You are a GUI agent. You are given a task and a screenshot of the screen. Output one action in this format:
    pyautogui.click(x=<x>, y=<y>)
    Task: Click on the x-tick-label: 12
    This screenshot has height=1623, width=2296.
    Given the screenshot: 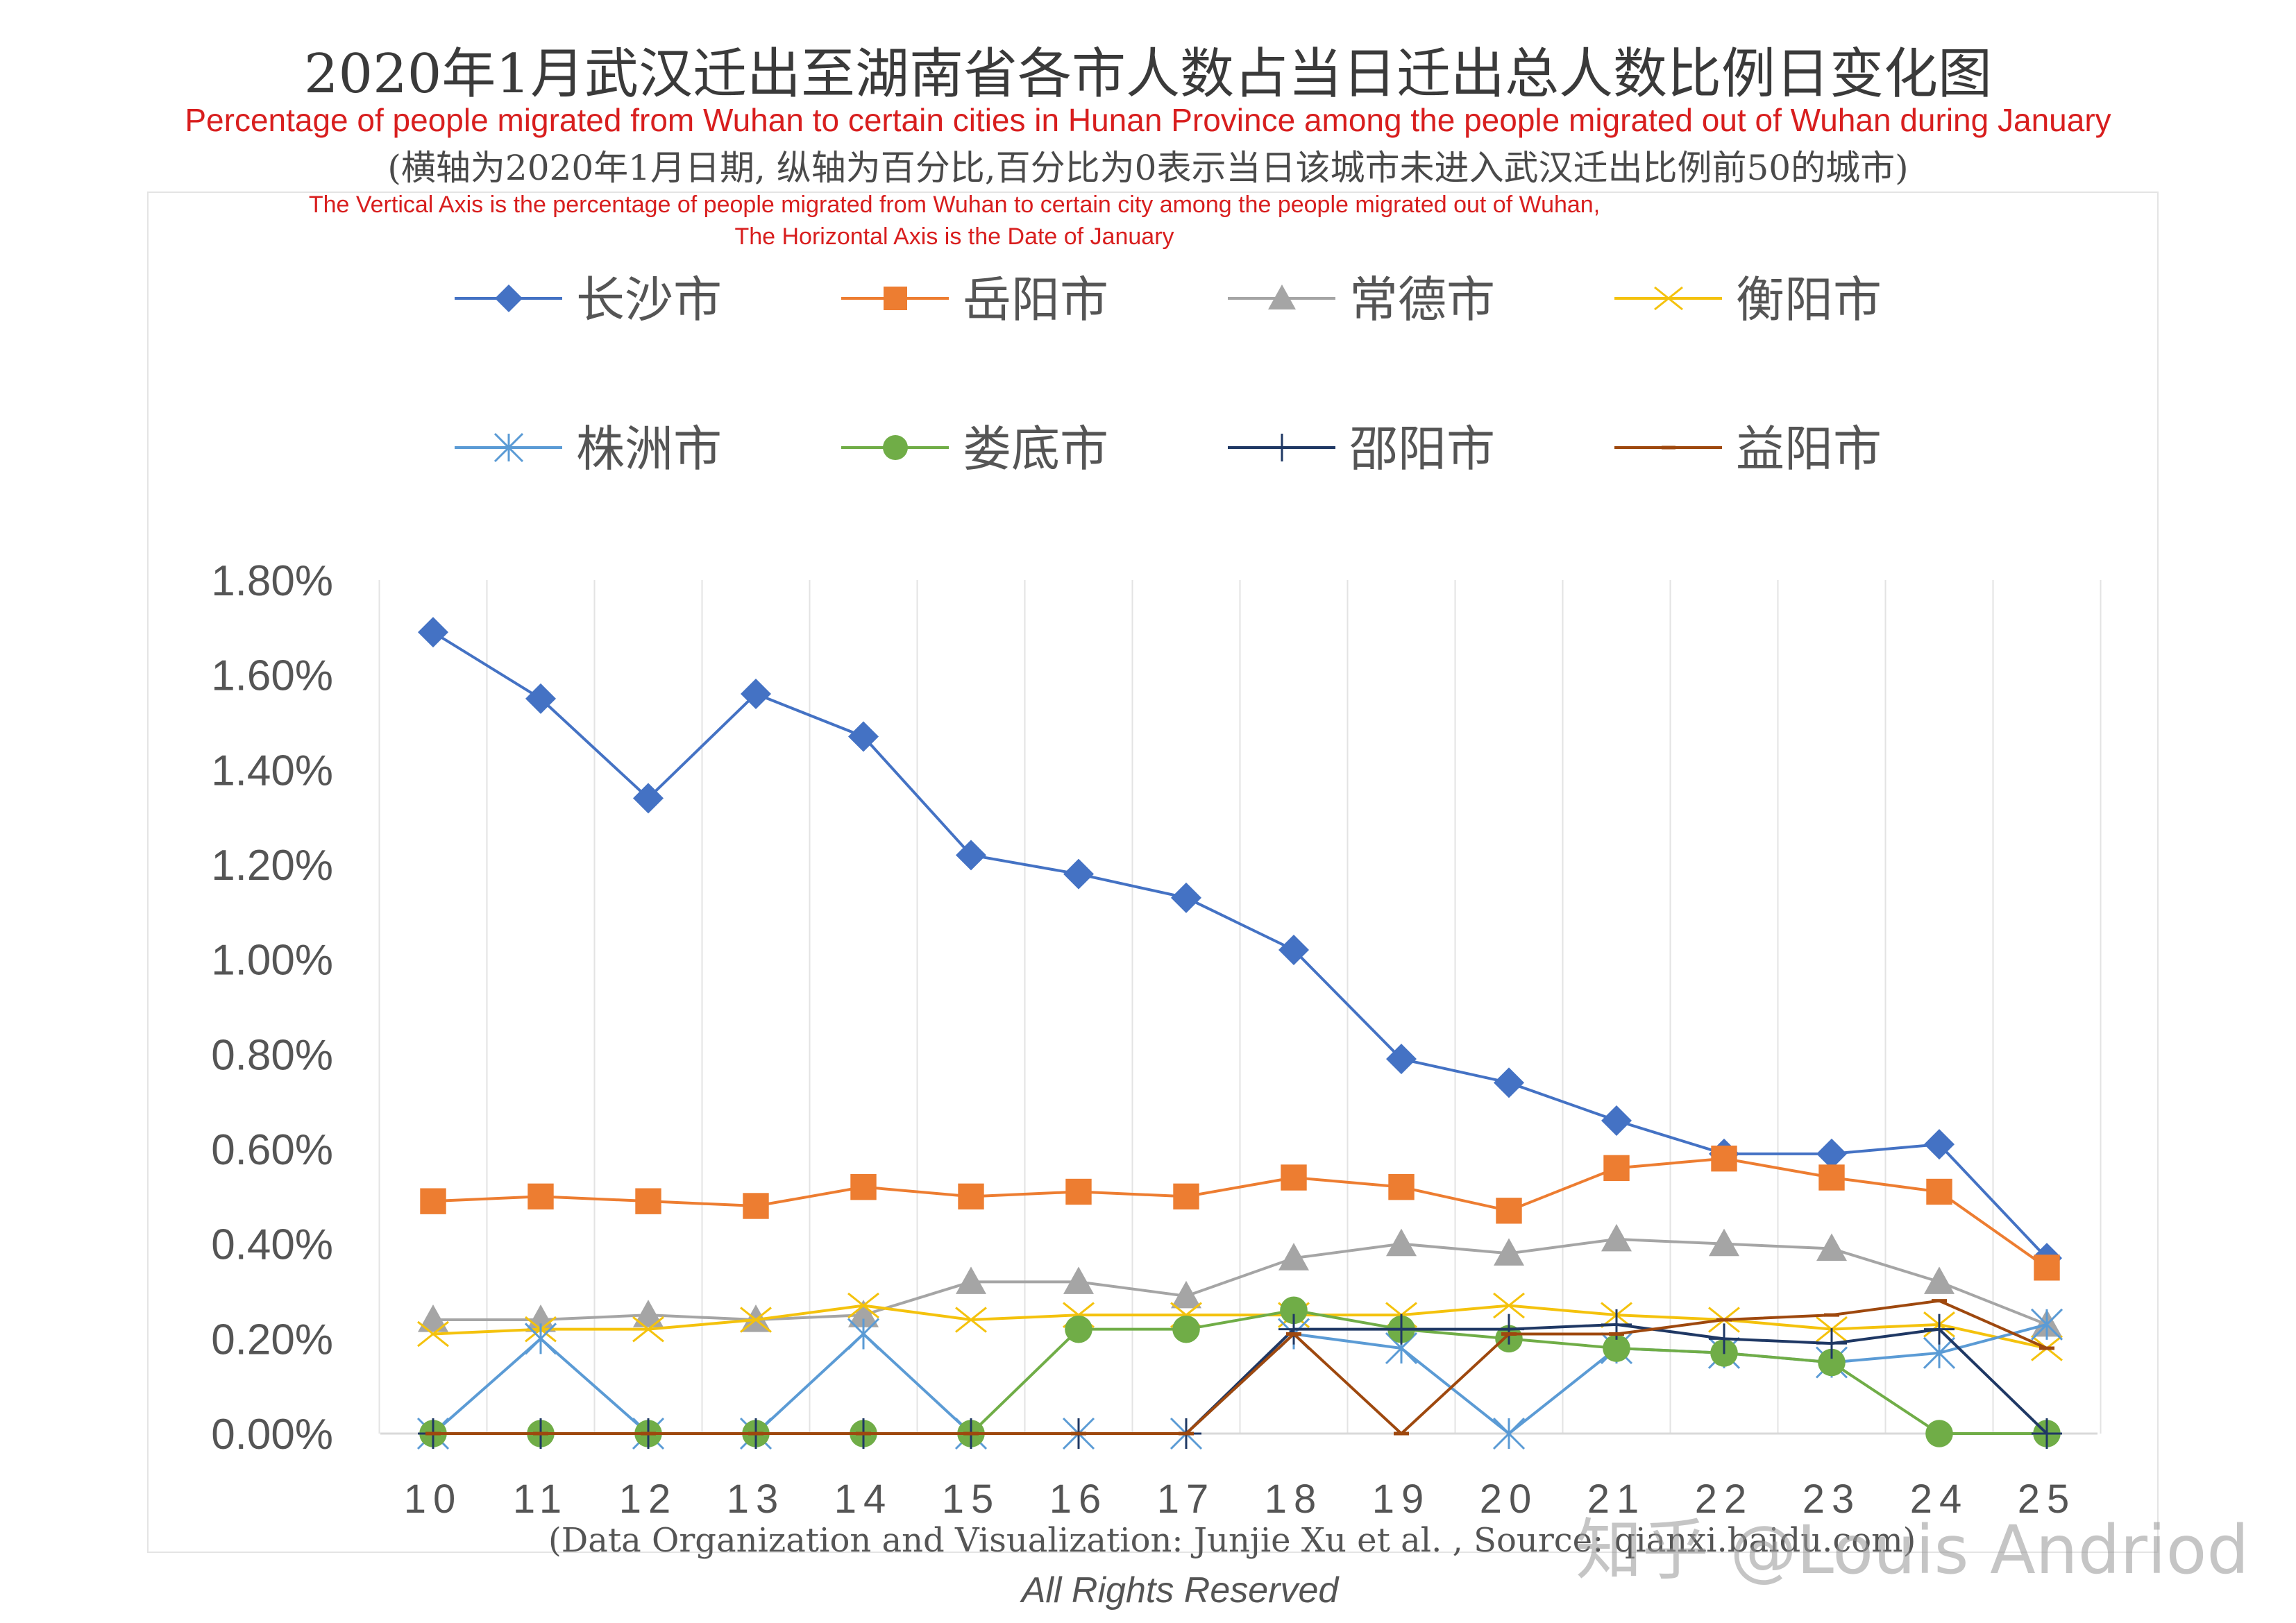 What is the action you would take?
    pyautogui.click(x=648, y=1499)
    